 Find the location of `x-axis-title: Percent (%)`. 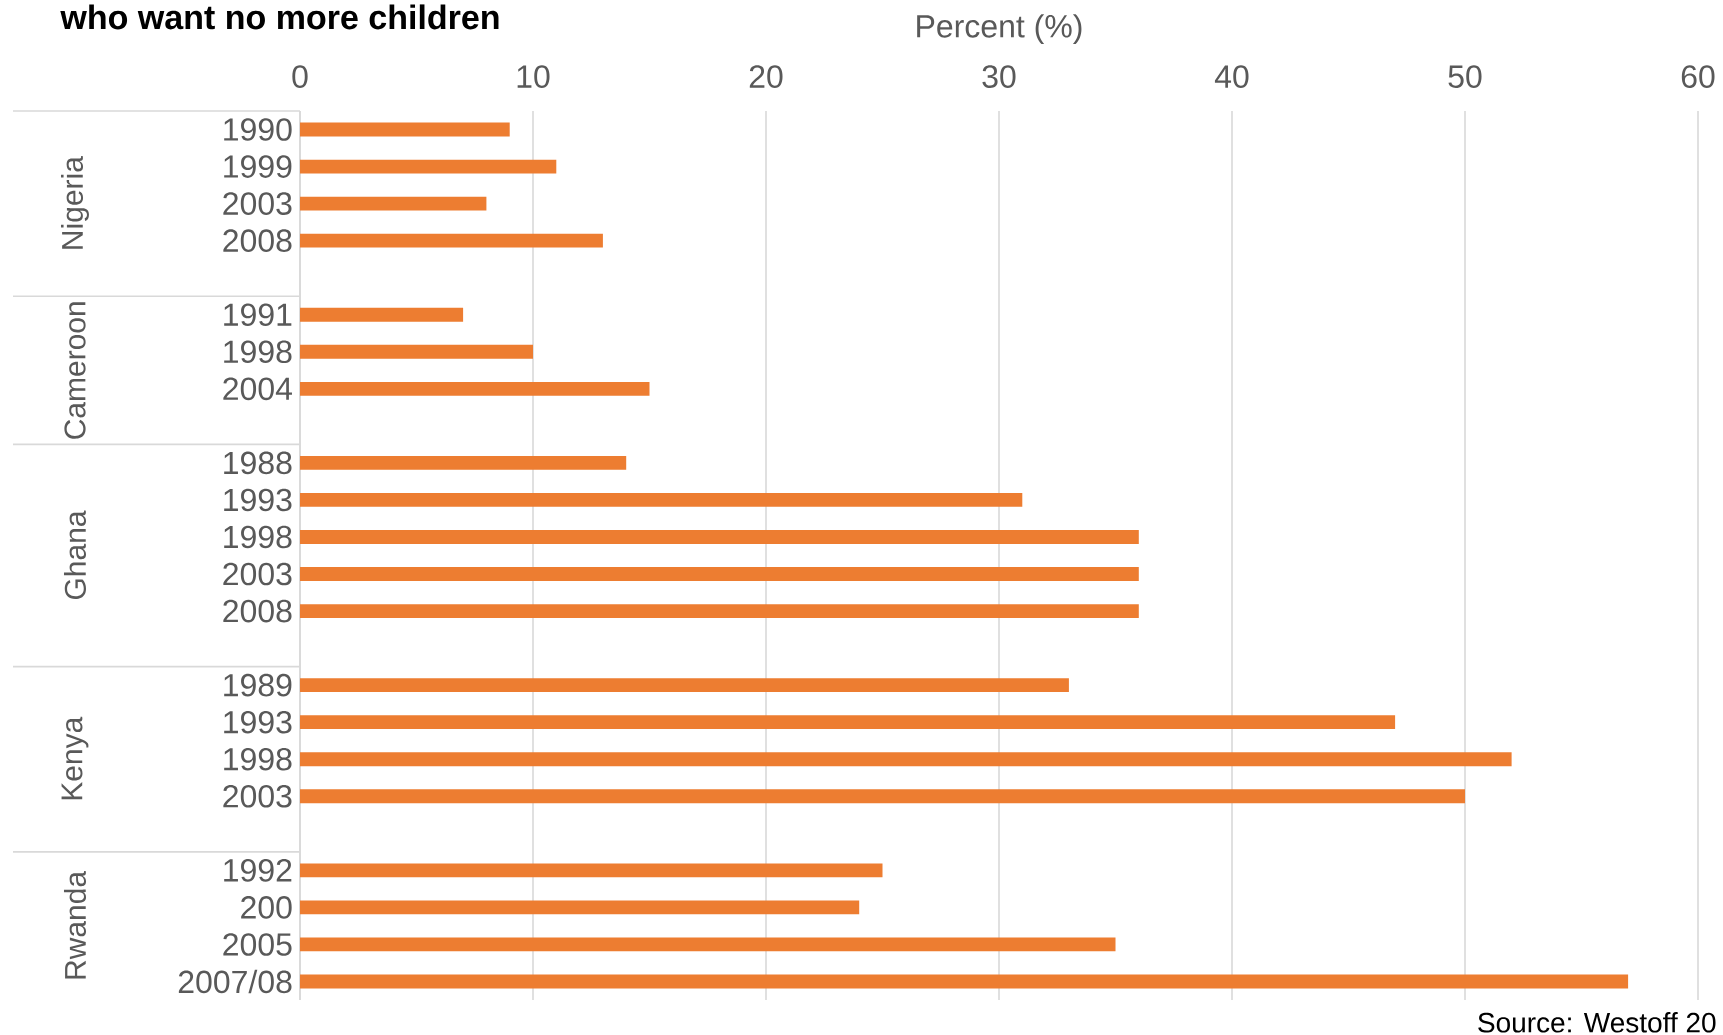

x-axis-title: Percent (%) is located at coordinates (999, 29).